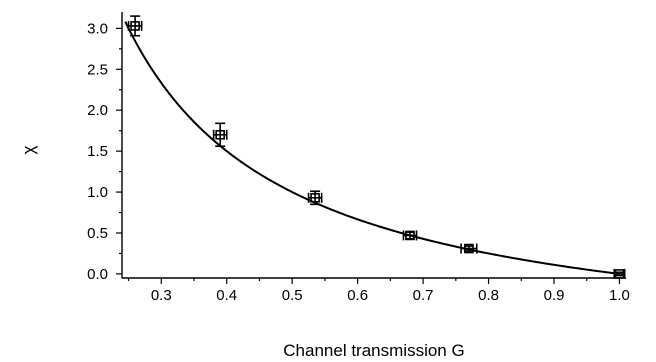 This screenshot has height=362, width=656. What do you see at coordinates (97, 233) in the screenshot?
I see `y-tick-label: 0.5` at bounding box center [97, 233].